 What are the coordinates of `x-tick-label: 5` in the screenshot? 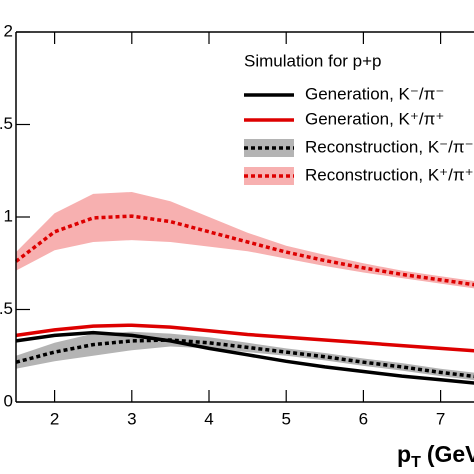 It's located at (285, 418).